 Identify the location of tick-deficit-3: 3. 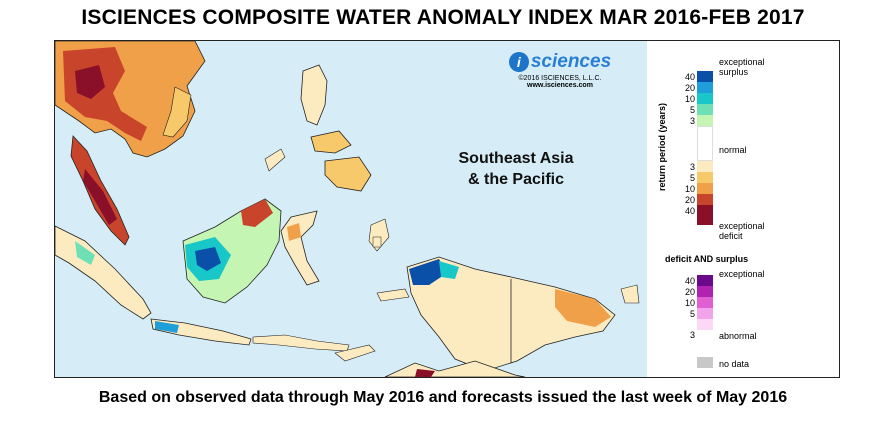
(692, 167).